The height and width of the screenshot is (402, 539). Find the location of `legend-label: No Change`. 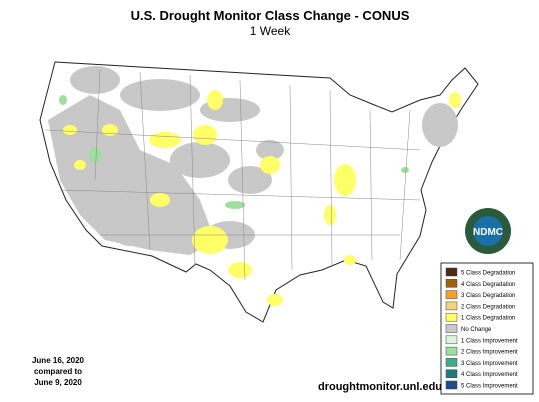

legend-label: No Change is located at coordinates (476, 330).